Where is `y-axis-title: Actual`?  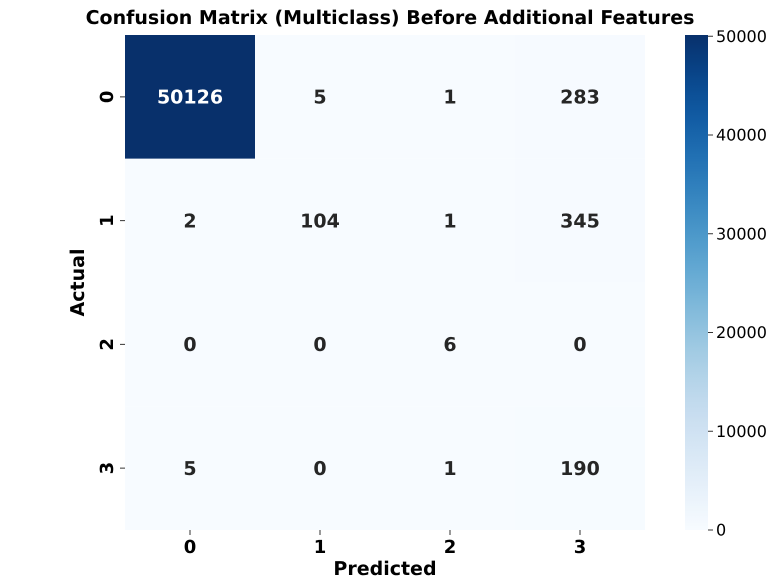
y-axis-title: Actual is located at coordinates (78, 282).